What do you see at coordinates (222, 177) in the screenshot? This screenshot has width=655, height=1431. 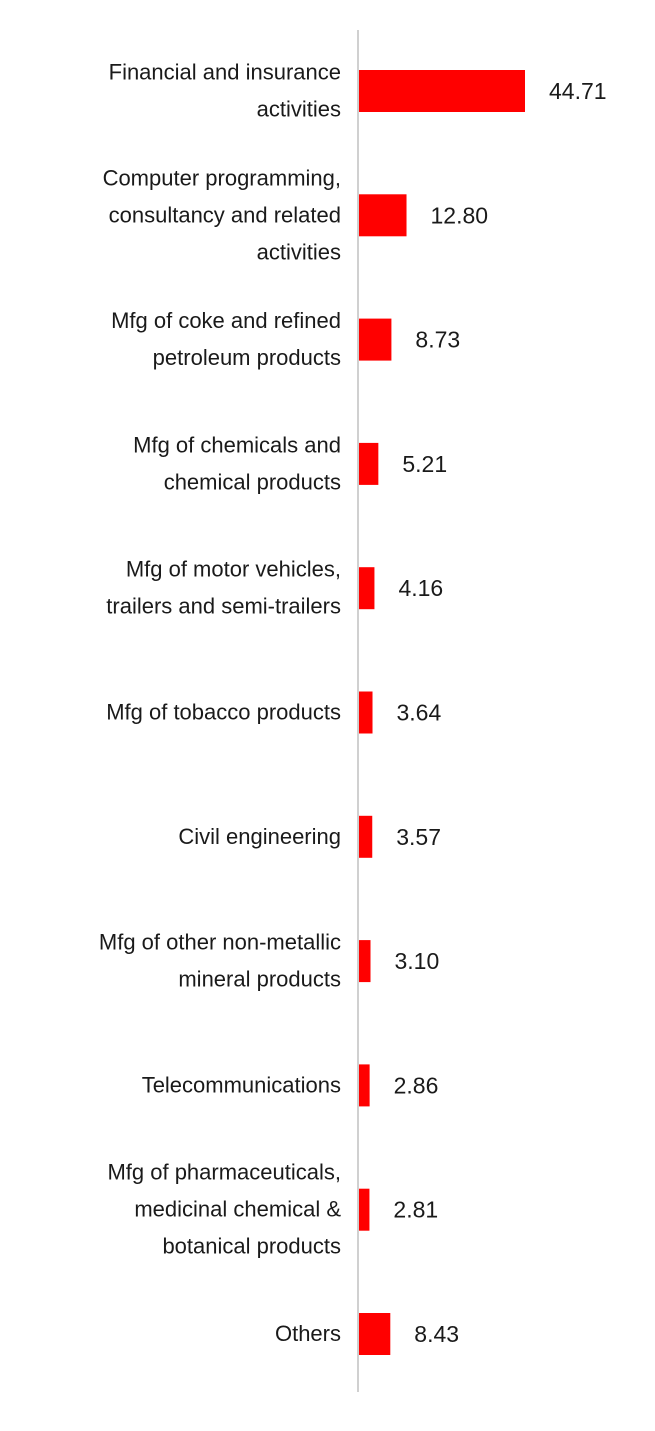 I see `category-label-line: Computer programming,` at bounding box center [222, 177].